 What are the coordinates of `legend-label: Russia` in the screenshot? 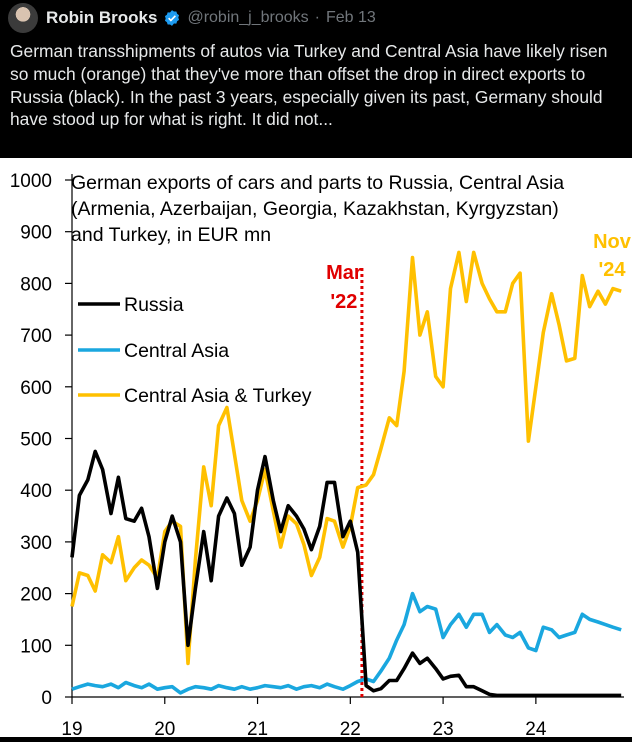 It's located at (154, 305).